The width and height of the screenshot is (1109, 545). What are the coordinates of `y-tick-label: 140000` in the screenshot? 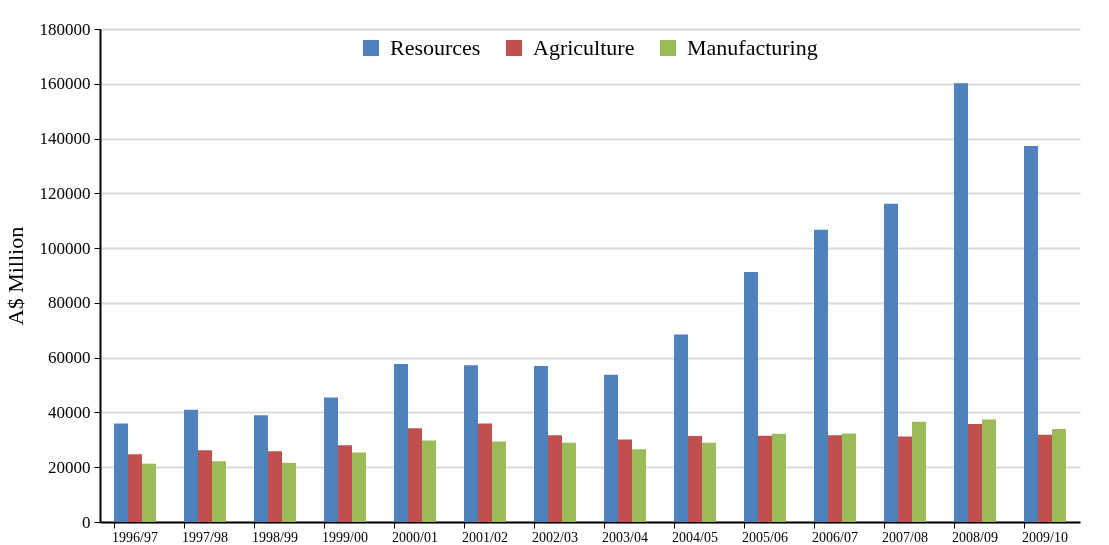 It's located at (65, 139).